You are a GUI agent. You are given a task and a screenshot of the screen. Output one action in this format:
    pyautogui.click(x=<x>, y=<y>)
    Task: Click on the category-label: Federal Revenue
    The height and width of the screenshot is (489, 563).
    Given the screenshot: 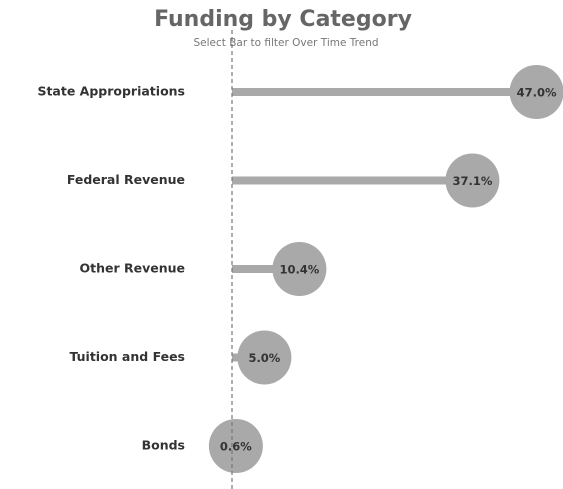 What is the action you would take?
    pyautogui.click(x=126, y=179)
    